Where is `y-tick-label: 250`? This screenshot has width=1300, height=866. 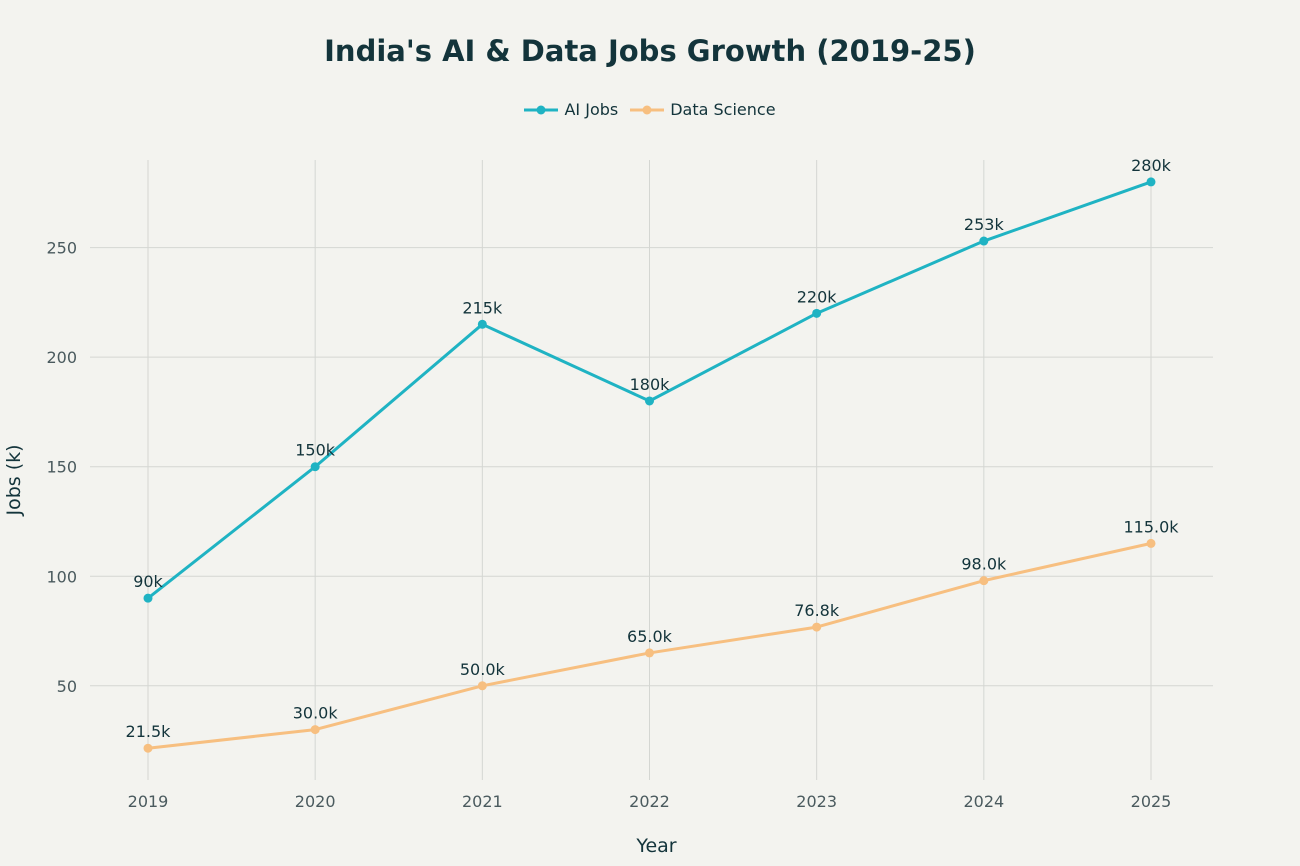
y-tick-label: 250 is located at coordinates (61, 248).